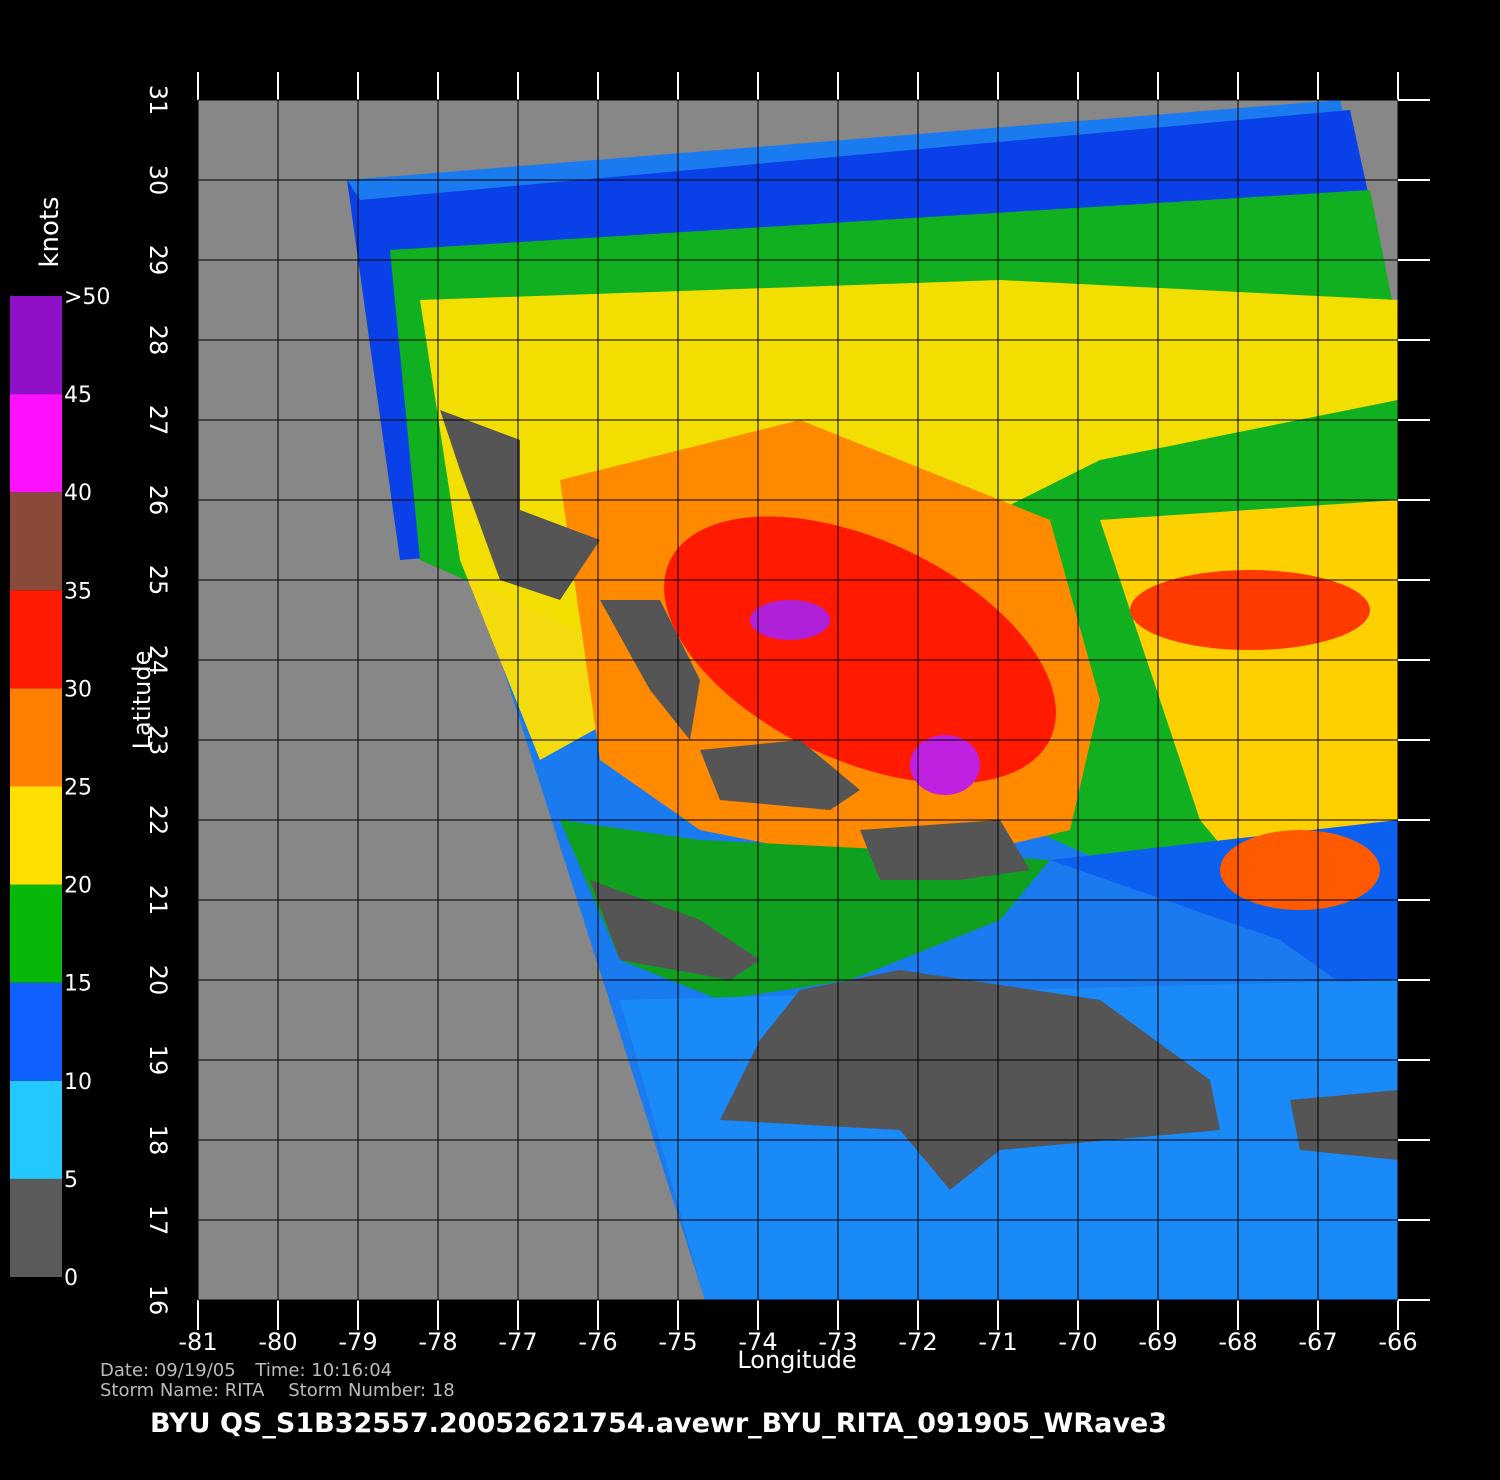 This screenshot has width=1500, height=1480. I want to click on time-label: Time:, so click(279, 1370).